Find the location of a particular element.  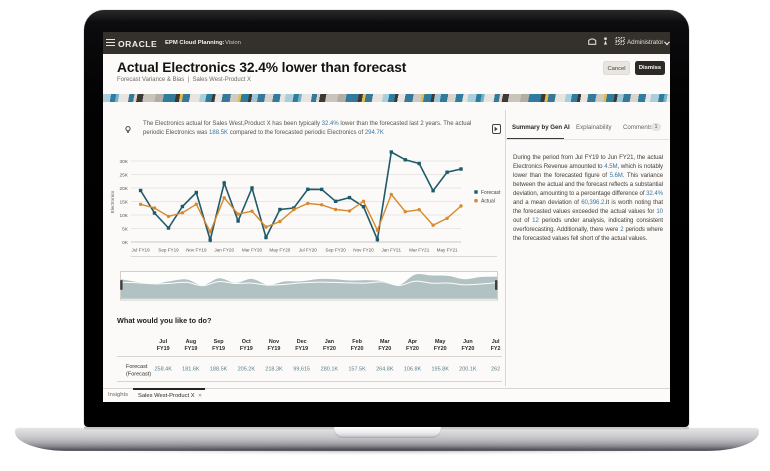

svg-text: Jan FY20 is located at coordinates (224, 250).